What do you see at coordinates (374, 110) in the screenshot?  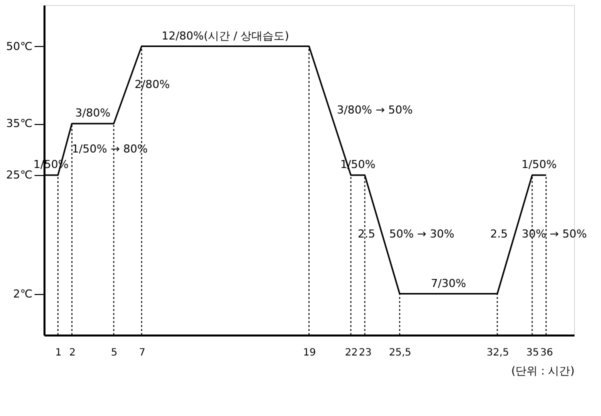 I see `annotation: 3/80% → 50%` at bounding box center [374, 110].